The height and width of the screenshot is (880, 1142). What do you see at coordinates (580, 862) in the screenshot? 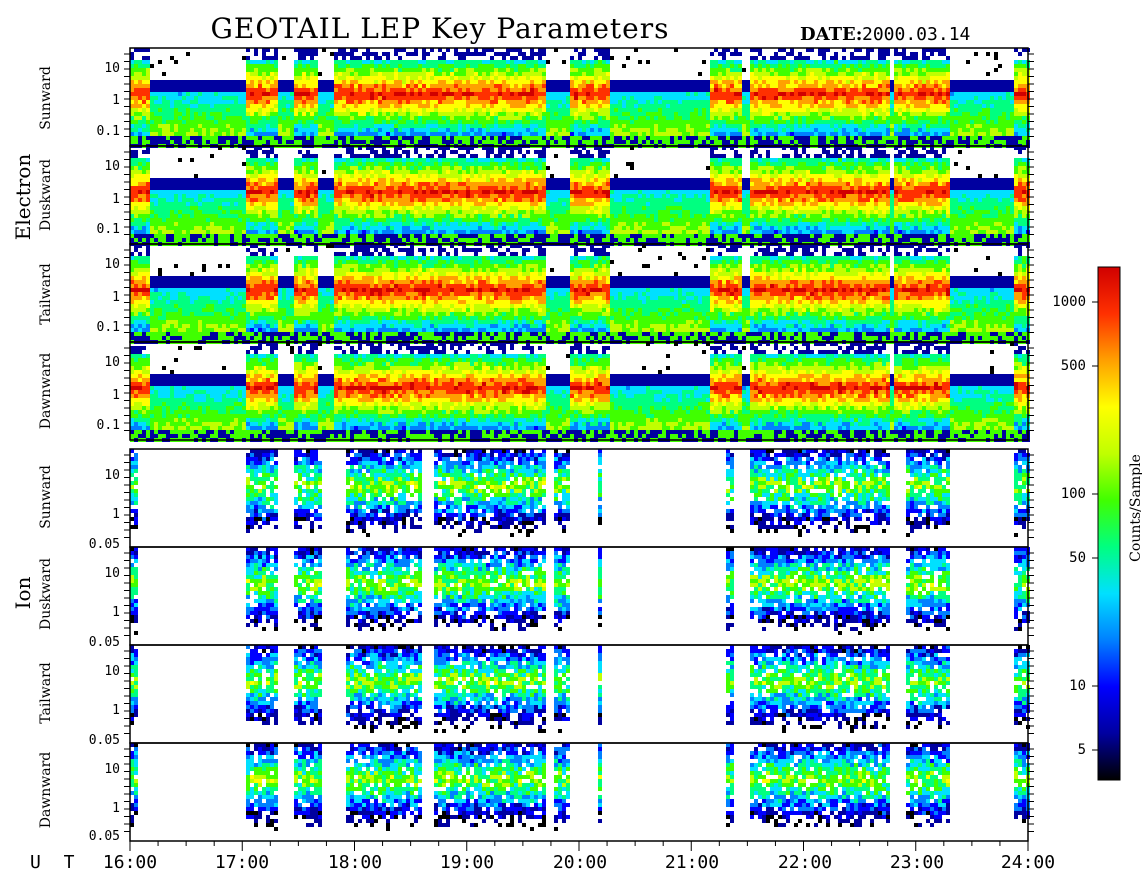
I see `xtick-2000: 20:00` at bounding box center [580, 862].